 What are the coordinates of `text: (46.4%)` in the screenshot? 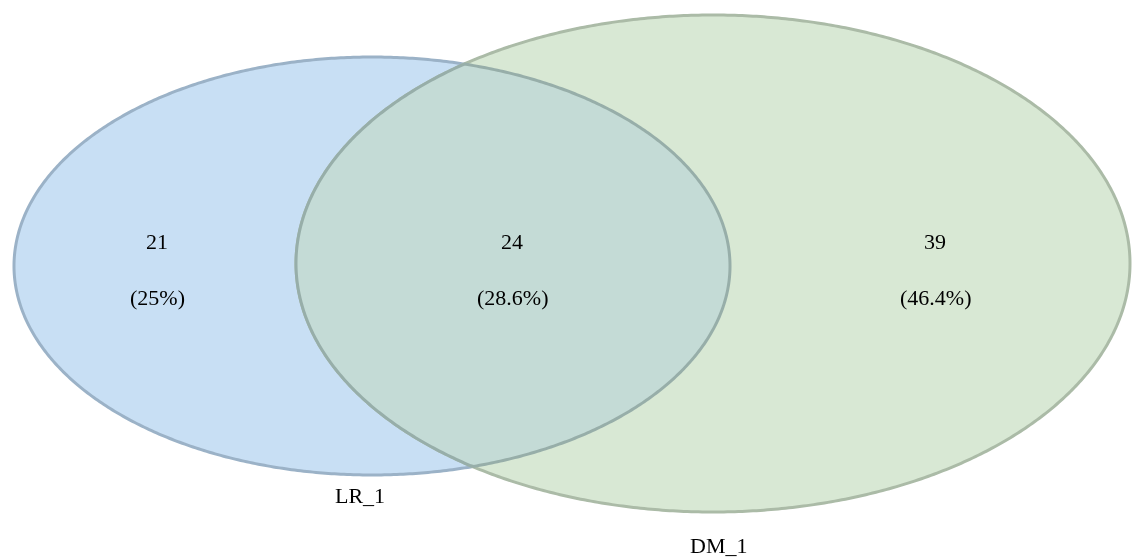 It's located at (936, 297).